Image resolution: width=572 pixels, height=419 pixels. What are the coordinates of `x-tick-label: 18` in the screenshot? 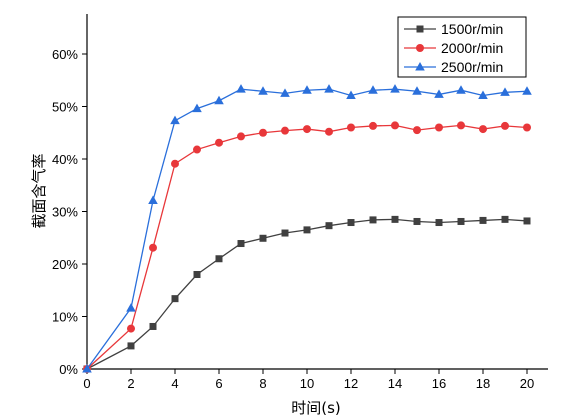 It's located at (483, 383).